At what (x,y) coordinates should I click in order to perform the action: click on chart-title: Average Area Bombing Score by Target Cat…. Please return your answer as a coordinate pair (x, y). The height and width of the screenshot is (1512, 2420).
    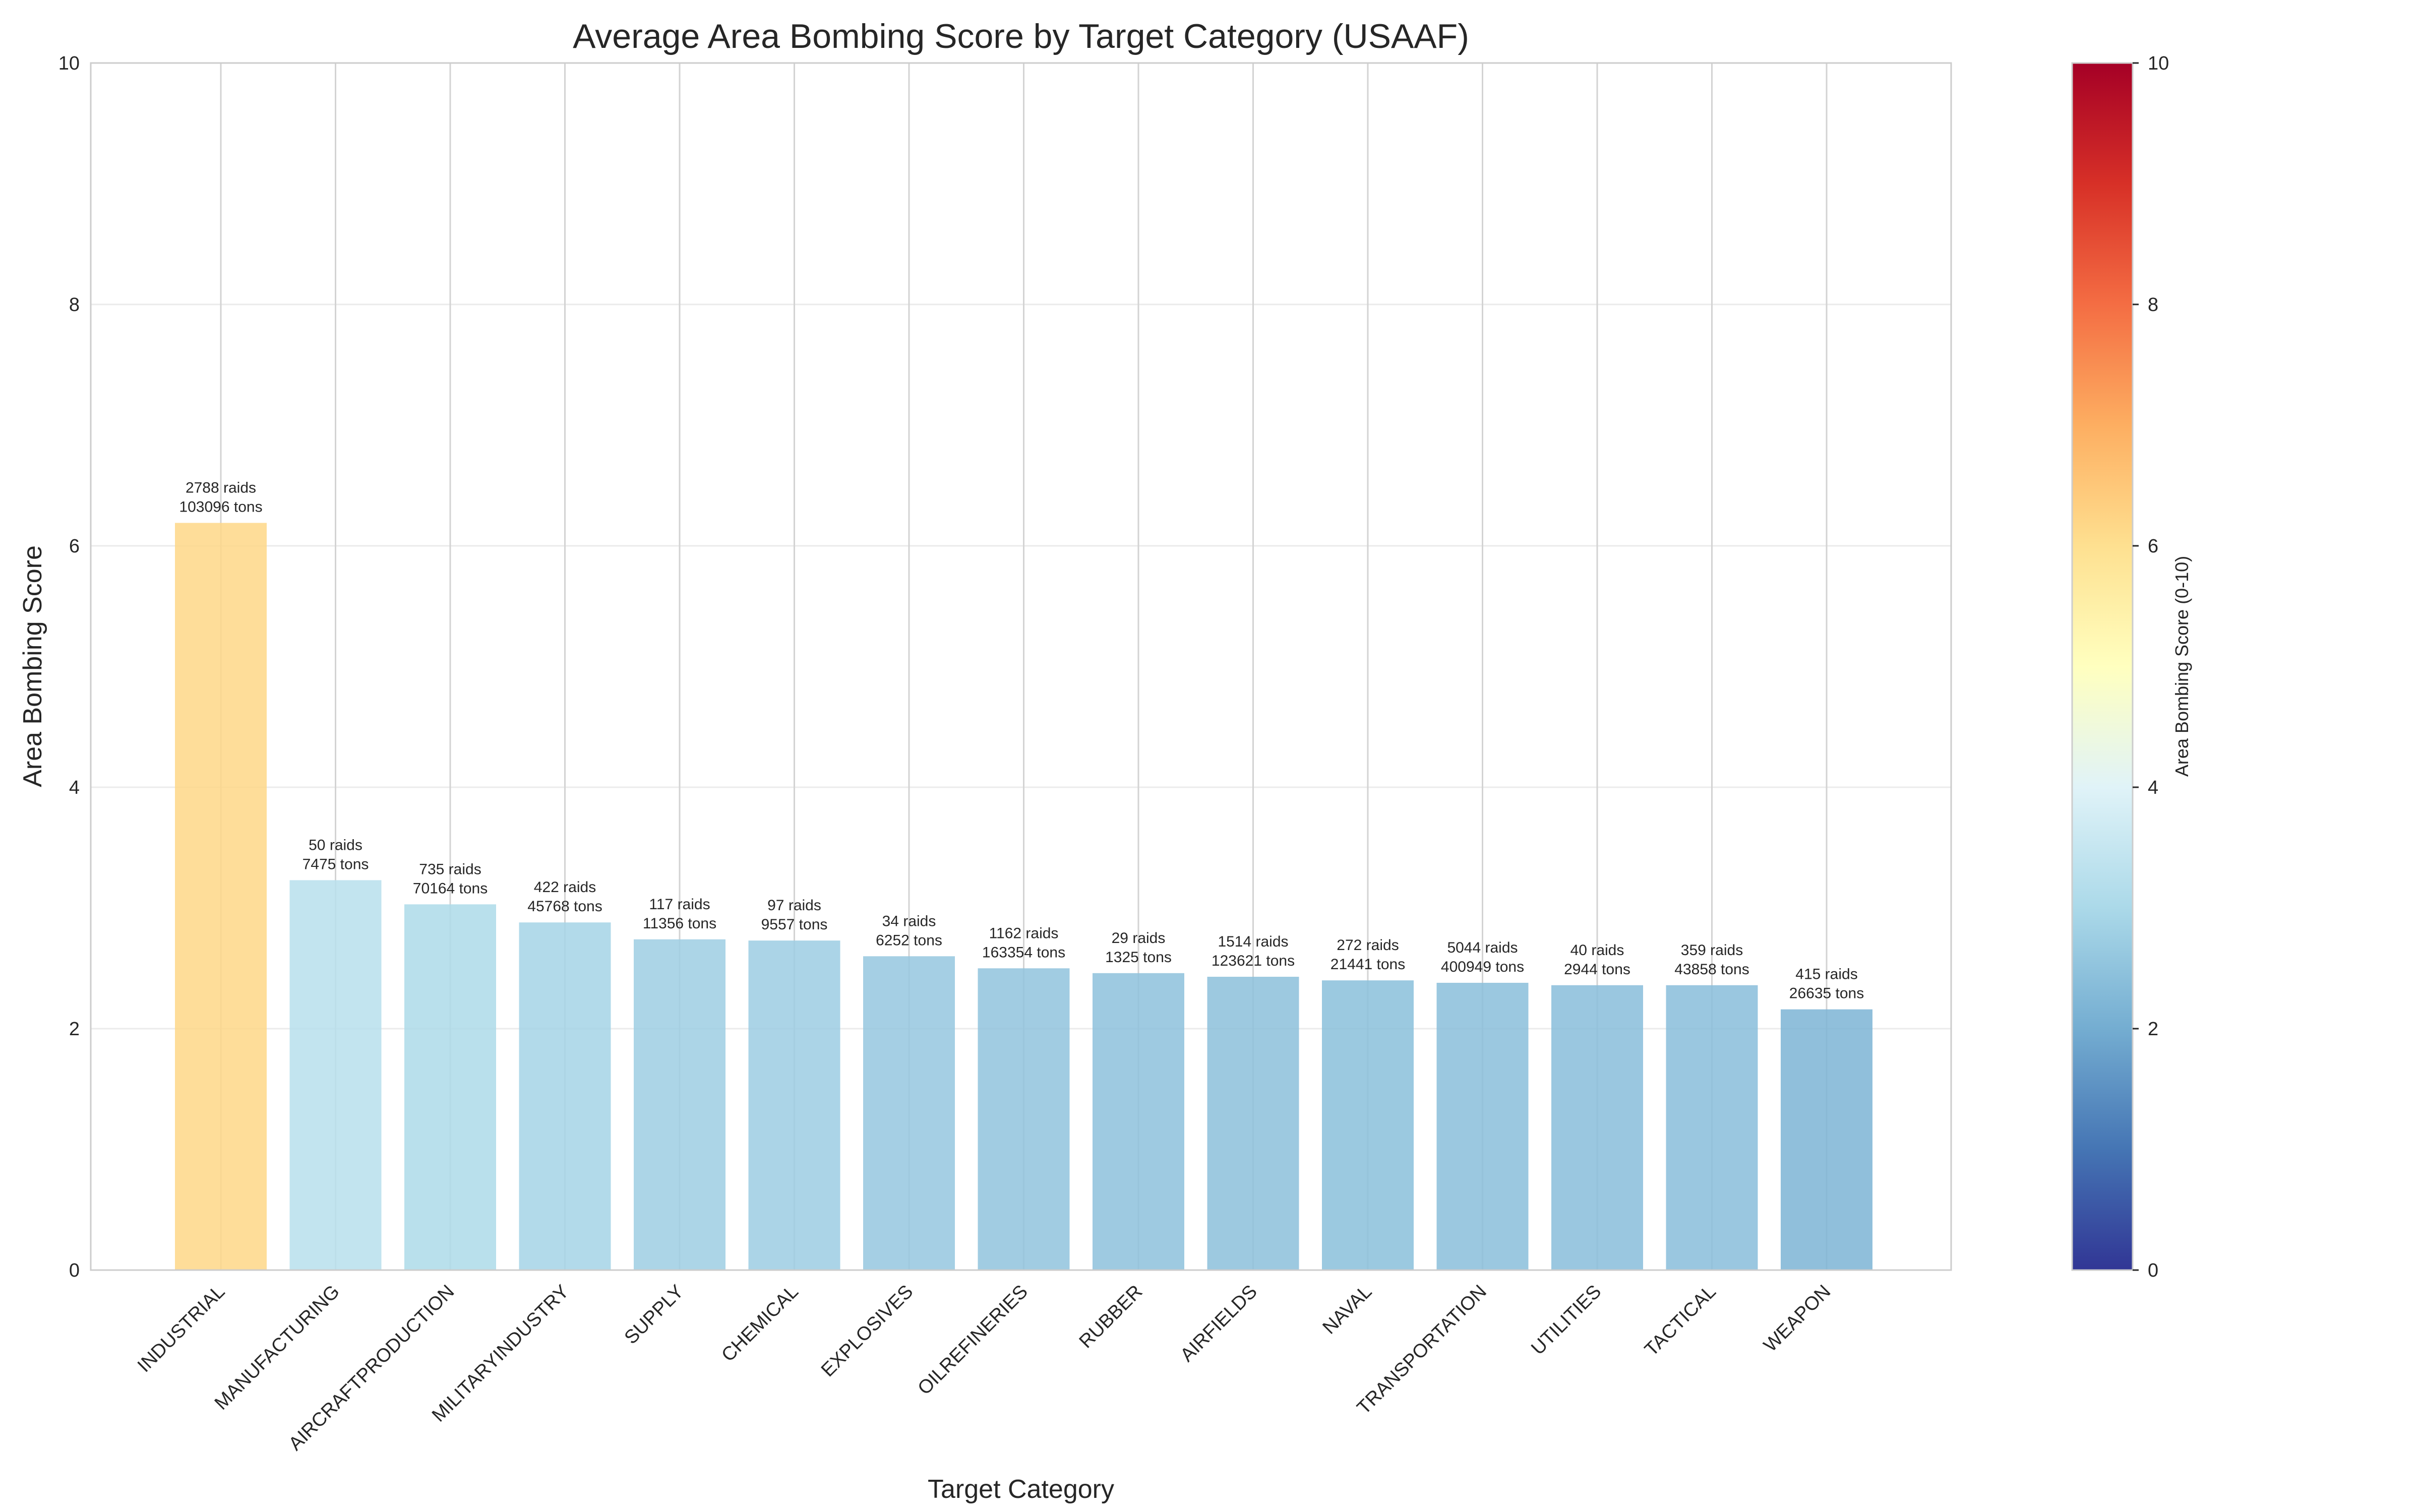
    Looking at the image, I should click on (1021, 36).